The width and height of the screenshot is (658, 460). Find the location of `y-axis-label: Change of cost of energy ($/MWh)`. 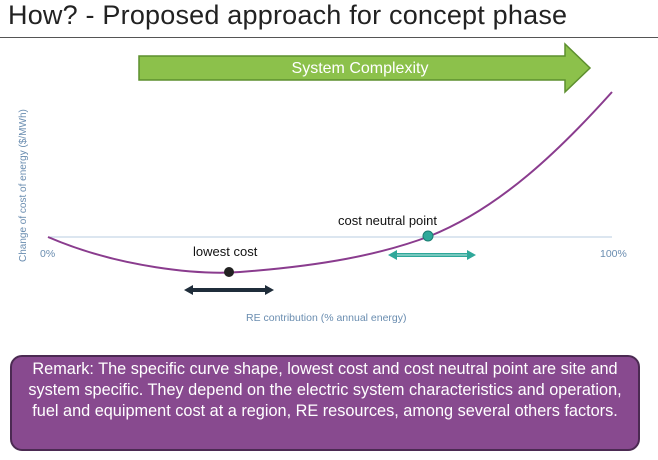

y-axis-label: Change of cost of energy ($/MWh) is located at coordinates (23, 185).